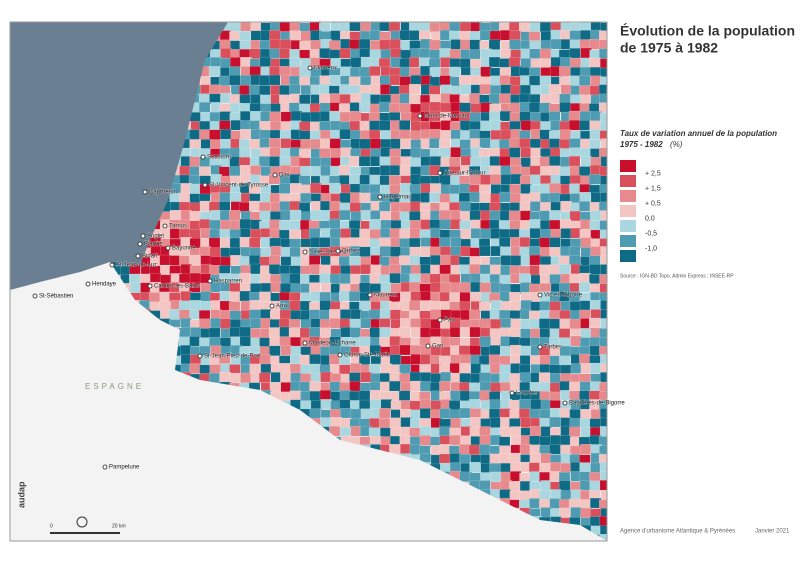  I want to click on place-label: Oloron-Ste-Marie, so click(367, 356).